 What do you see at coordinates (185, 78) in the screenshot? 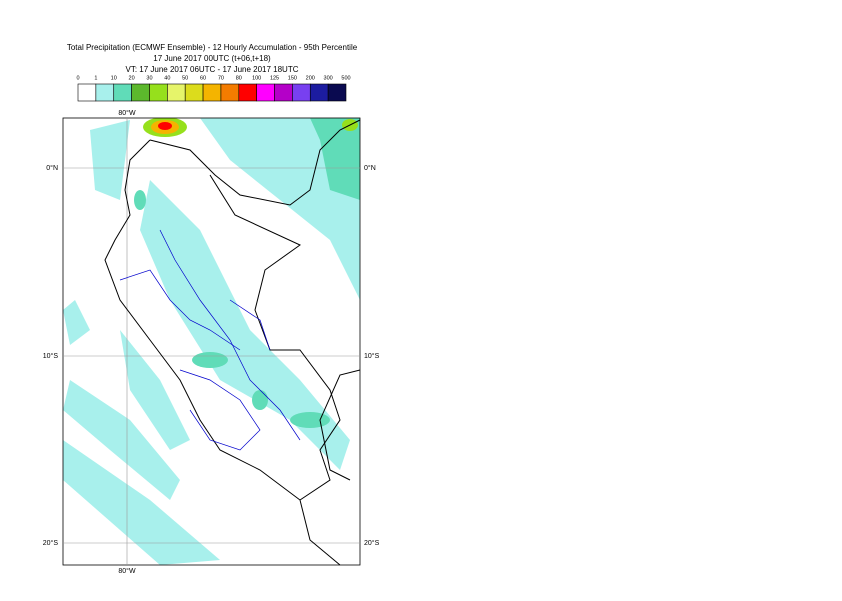
I see `legend-label: 50` at bounding box center [185, 78].